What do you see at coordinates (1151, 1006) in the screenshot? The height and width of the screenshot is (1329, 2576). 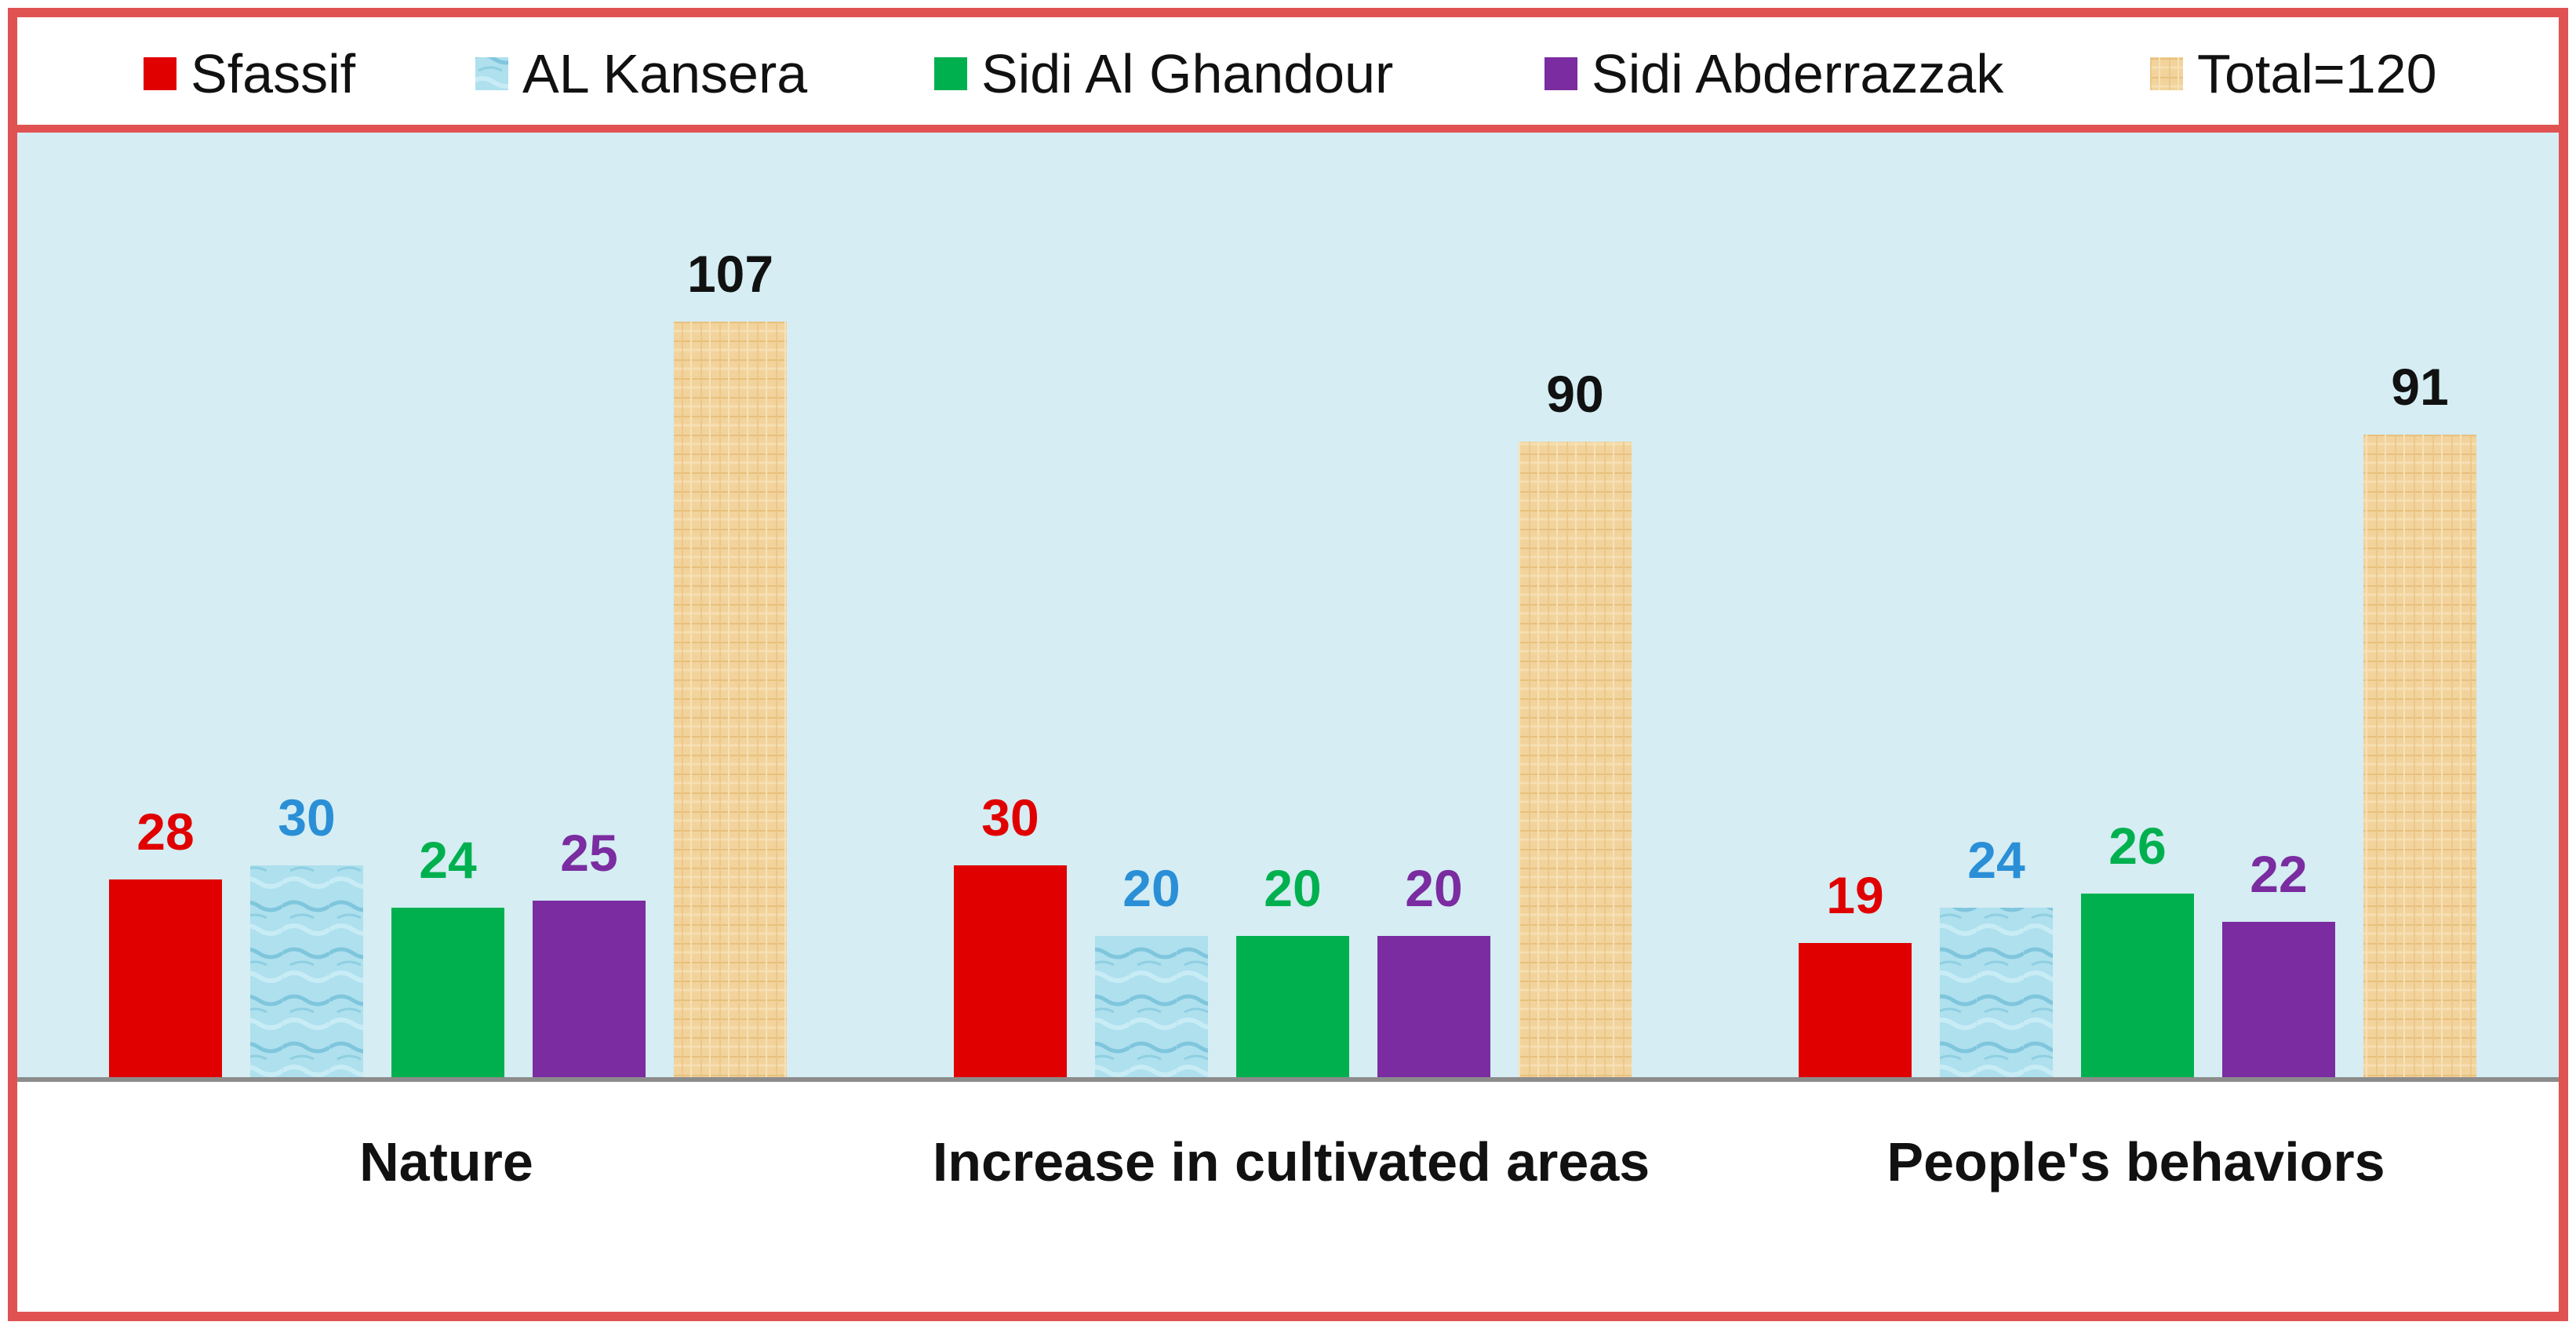 I see `bar-al-kansera-increase-in-cultivated-areas` at bounding box center [1151, 1006].